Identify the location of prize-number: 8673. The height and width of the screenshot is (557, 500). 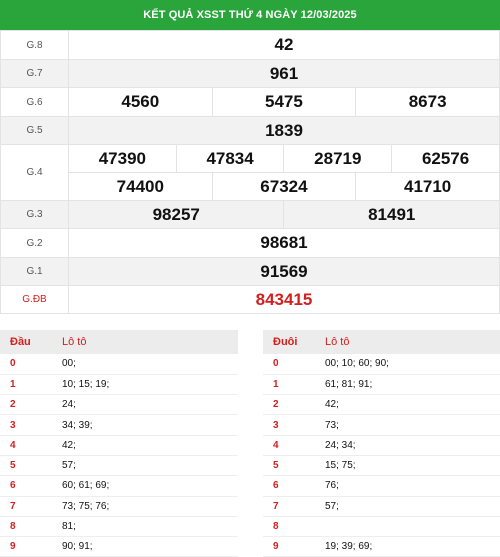
(427, 102).